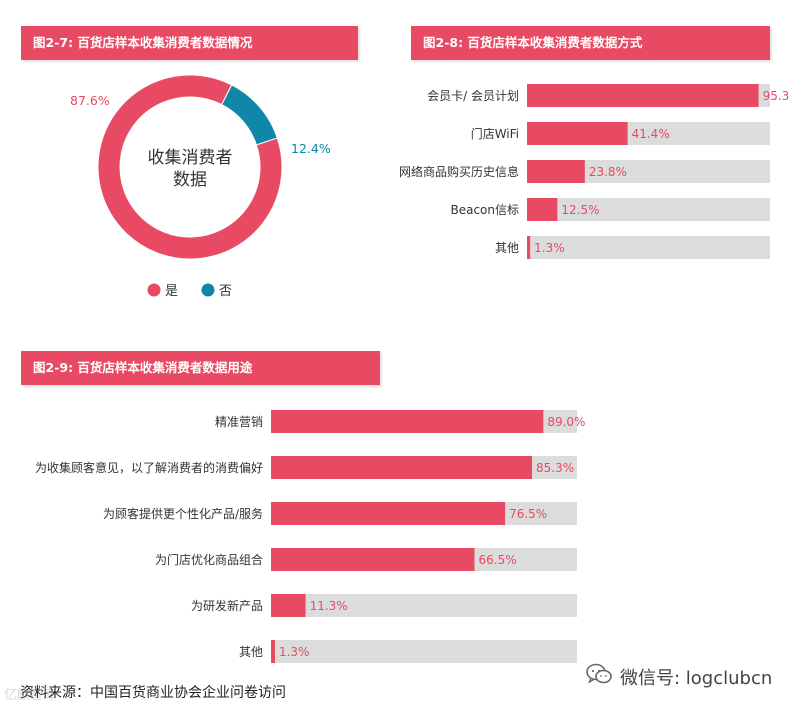 The width and height of the screenshot is (805, 714). I want to click on wechat-label: 微信号: logclubcn, so click(696, 678).